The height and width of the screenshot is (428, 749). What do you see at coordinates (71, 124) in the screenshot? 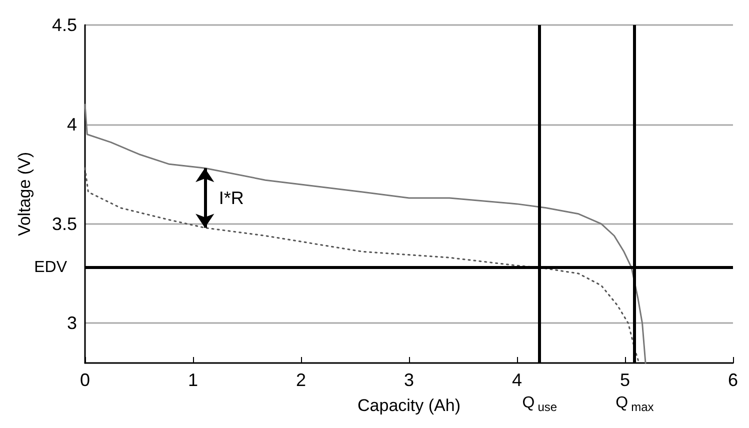
I see `y-tick-label: 4` at bounding box center [71, 124].